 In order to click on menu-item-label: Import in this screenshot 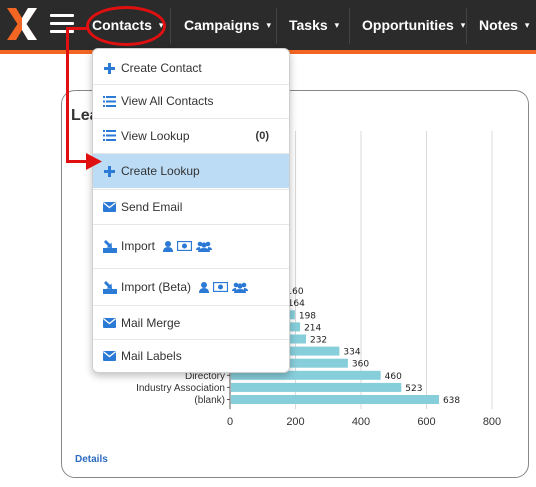, I will do `click(138, 246)`.